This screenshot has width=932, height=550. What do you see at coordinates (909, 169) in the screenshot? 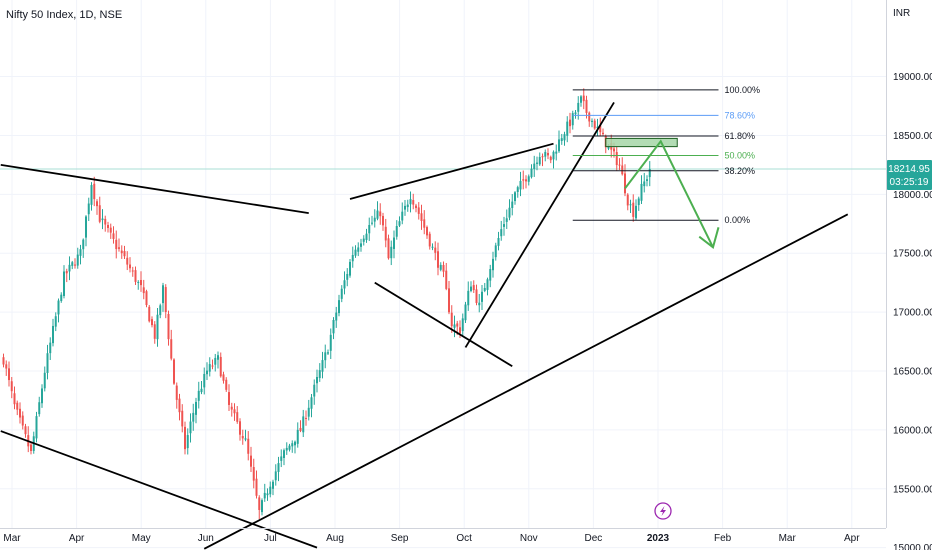
I see `last-price-value: 18214.95` at bounding box center [909, 169].